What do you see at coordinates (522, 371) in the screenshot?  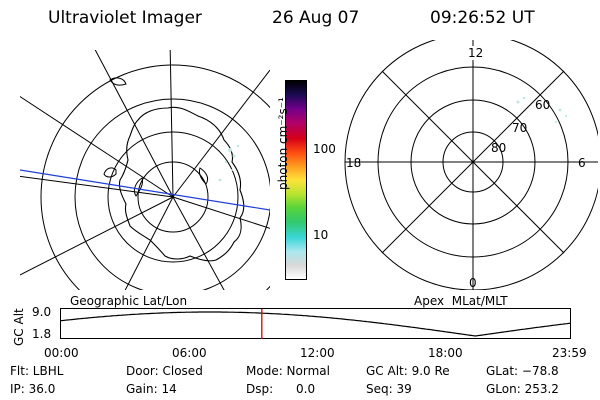 I see `footer-geo-latitude: GLat: −78.8` at bounding box center [522, 371].